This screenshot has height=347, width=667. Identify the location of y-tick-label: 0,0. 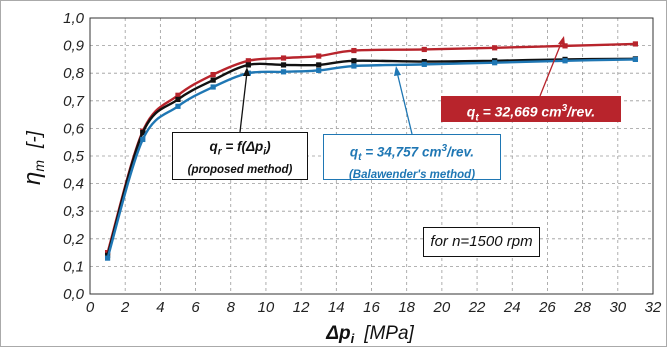
(74, 294).